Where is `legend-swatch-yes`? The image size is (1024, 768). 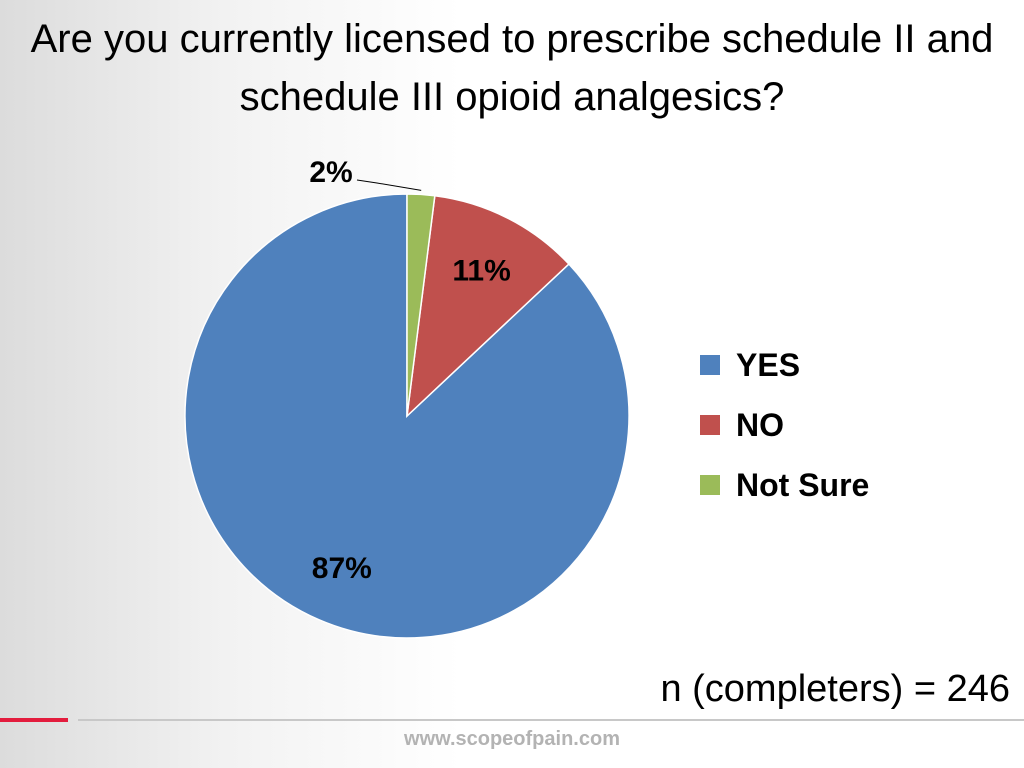
legend-swatch-yes is located at coordinates (710, 365).